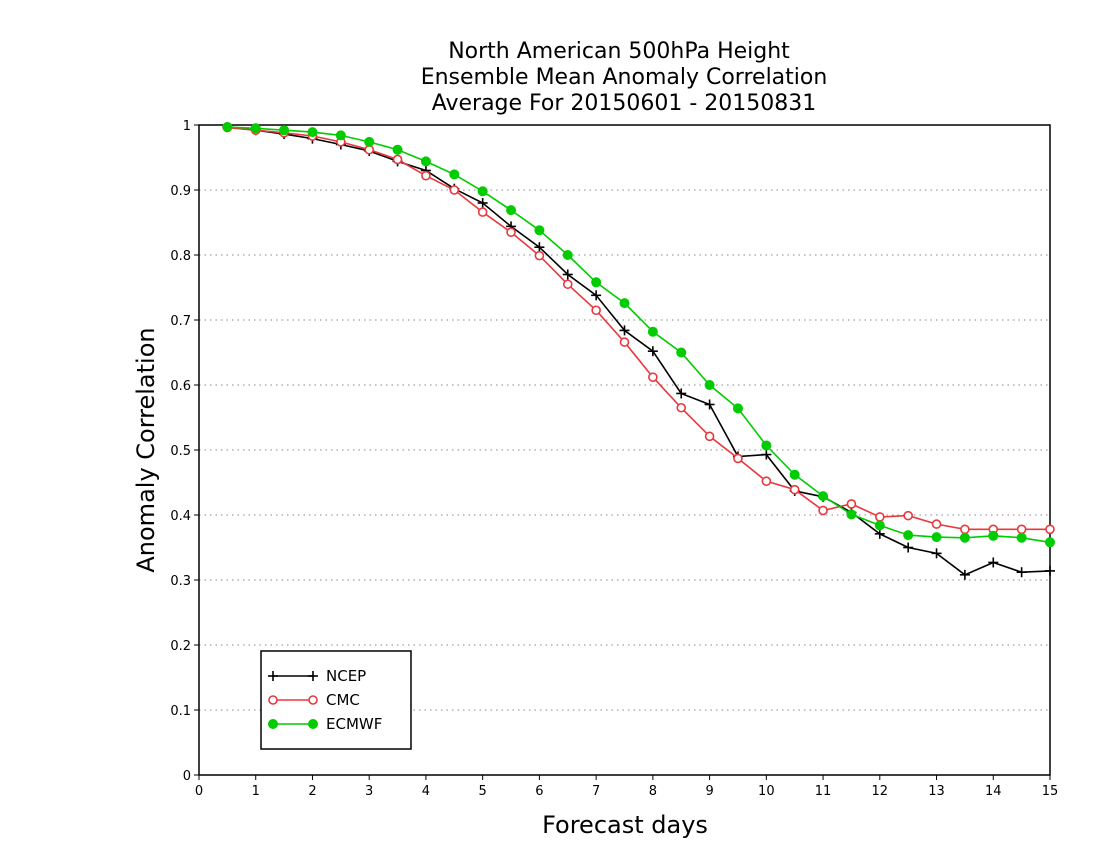 This screenshot has width=1100, height=850. Describe the element at coordinates (880, 791) in the screenshot. I see `x-tick-label: 12` at that location.